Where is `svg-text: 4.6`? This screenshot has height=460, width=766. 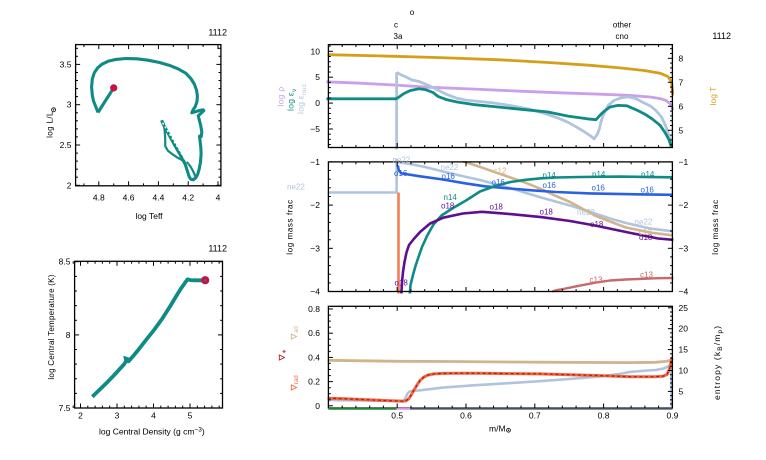
svg-text: 4.6 is located at coordinates (129, 198).